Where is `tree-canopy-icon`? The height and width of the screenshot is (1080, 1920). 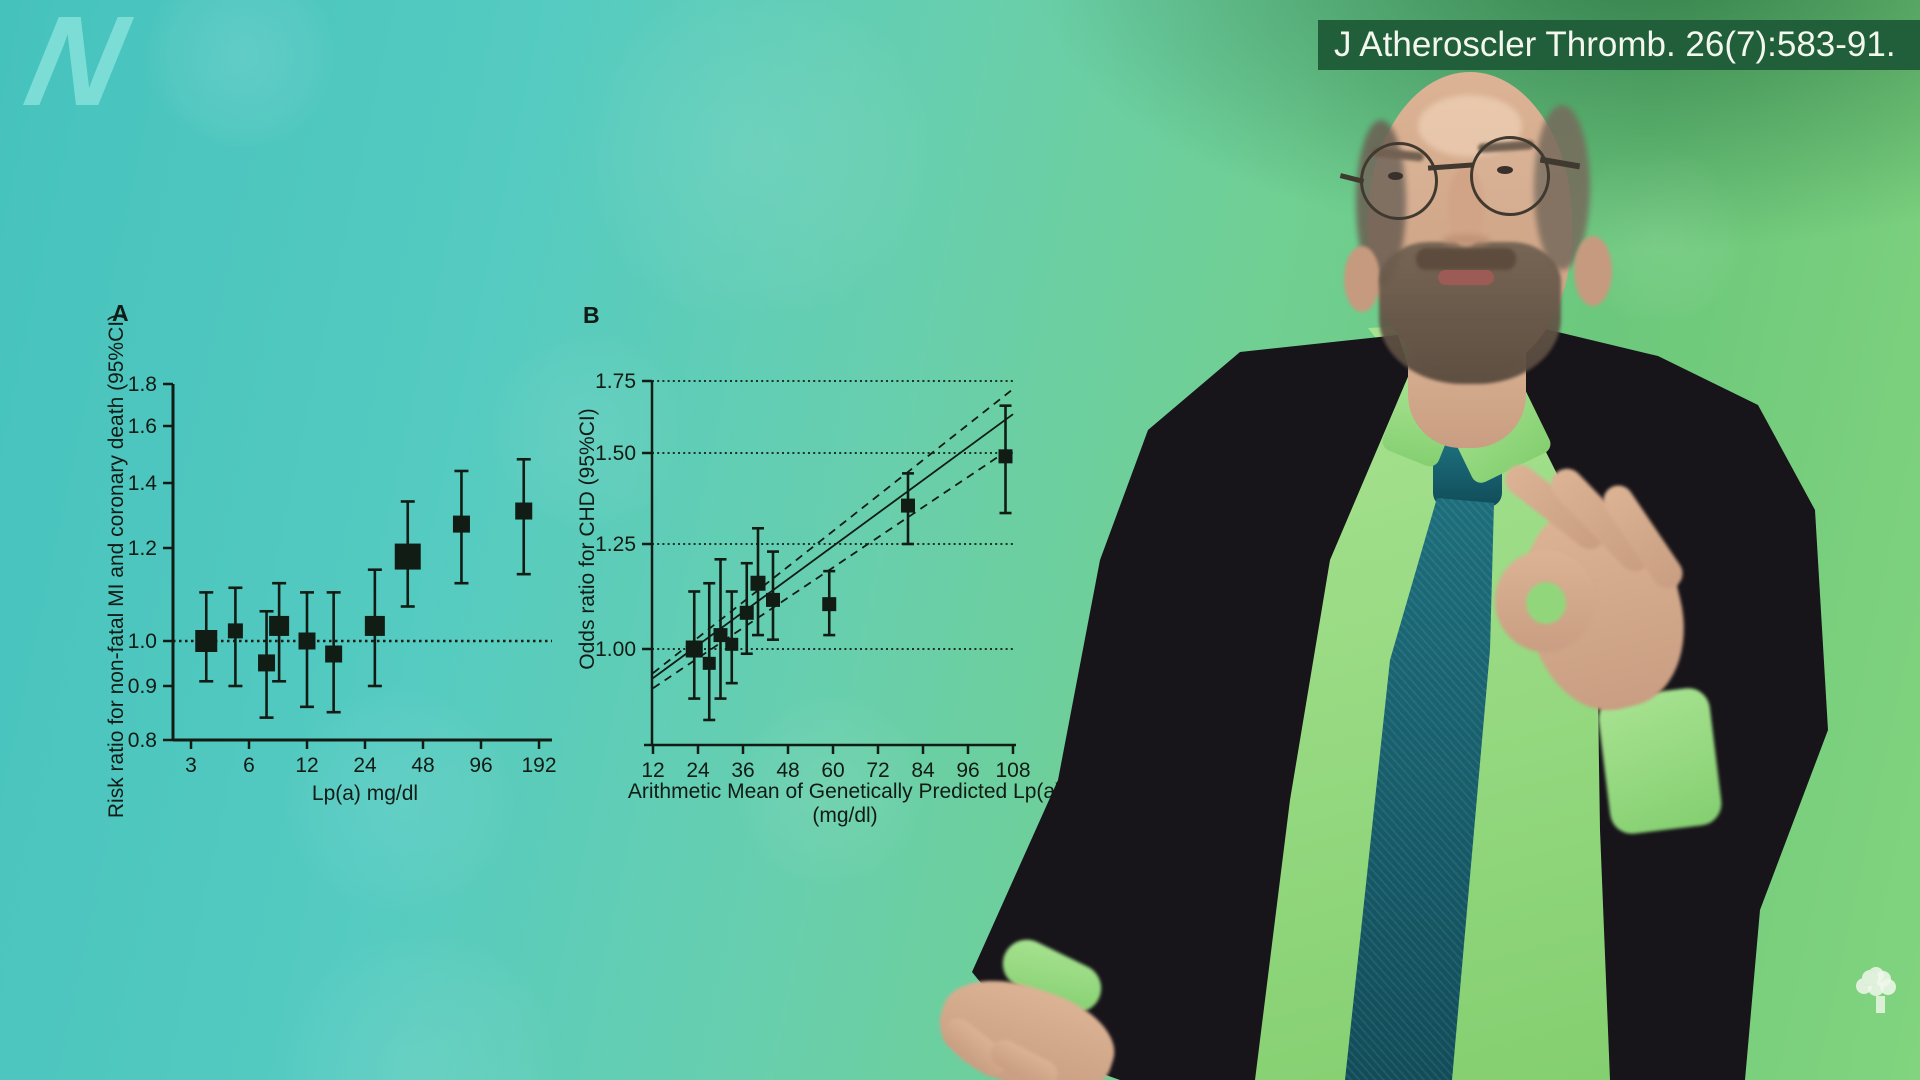 tree-canopy-icon is located at coordinates (1870, 978).